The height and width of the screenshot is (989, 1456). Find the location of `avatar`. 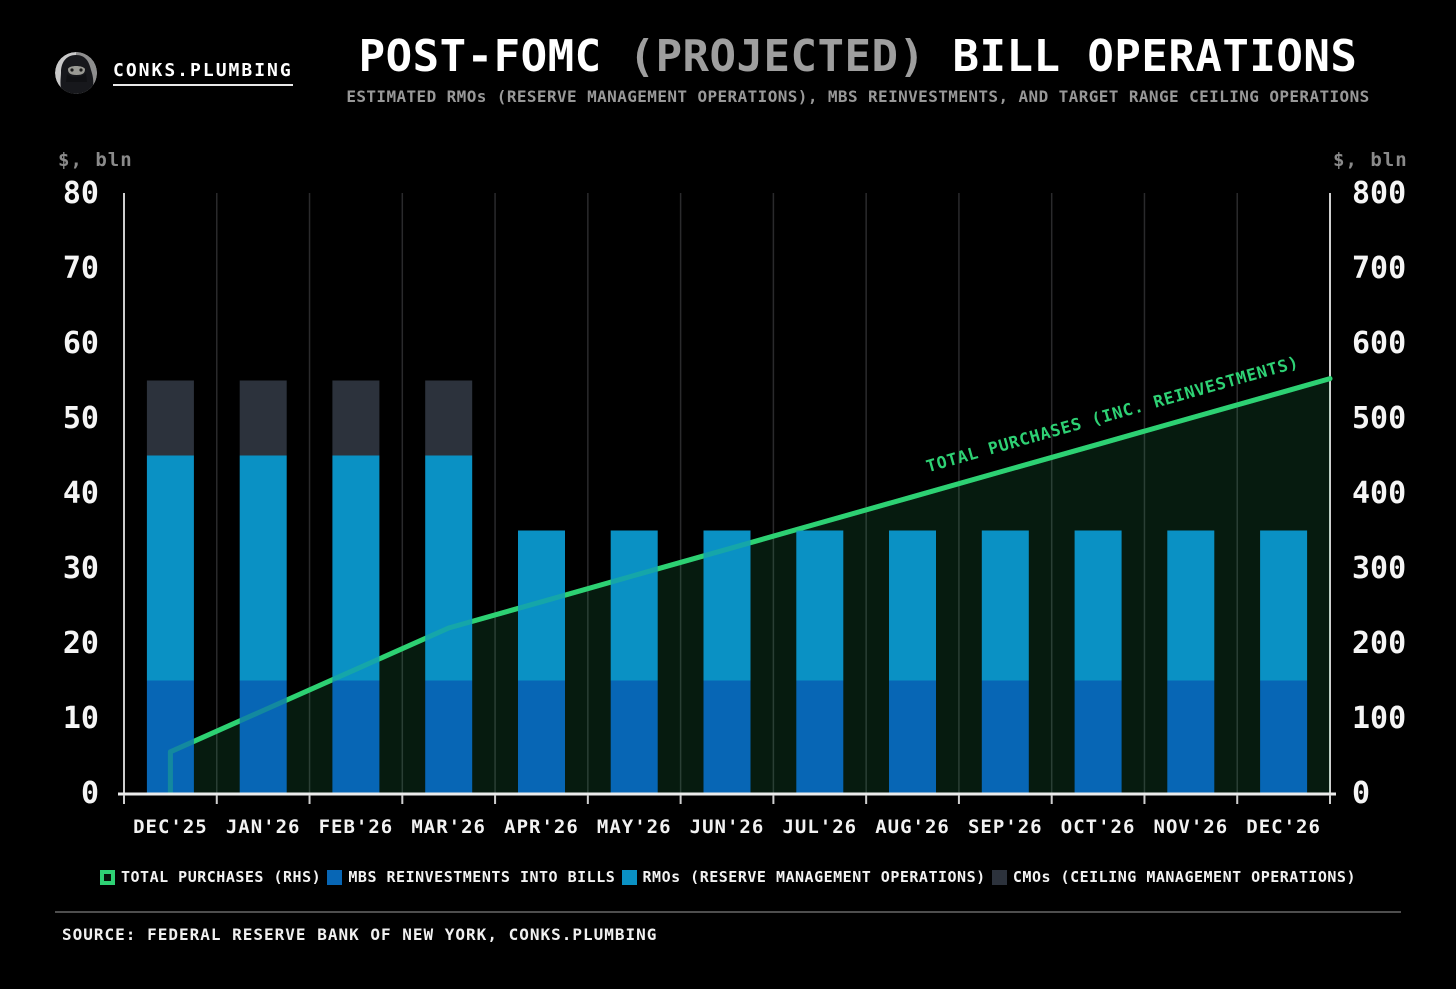

avatar is located at coordinates (76, 73).